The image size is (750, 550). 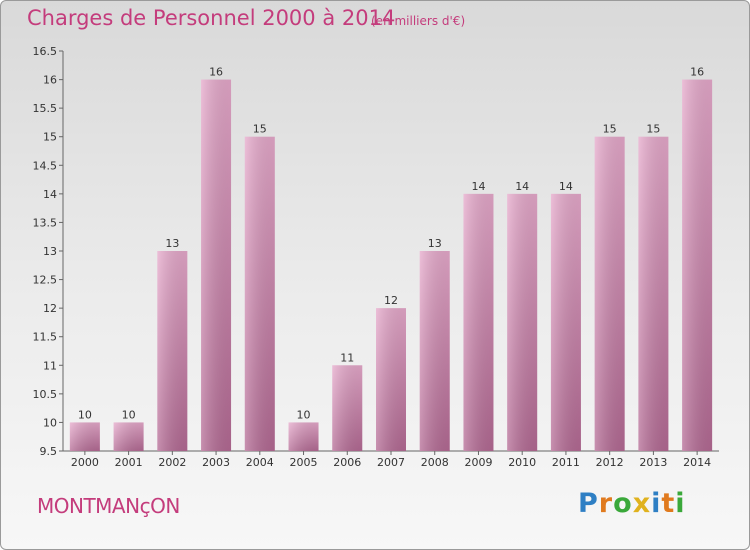 What do you see at coordinates (45, 165) in the screenshot?
I see `y-tick-label: 14.5` at bounding box center [45, 165].